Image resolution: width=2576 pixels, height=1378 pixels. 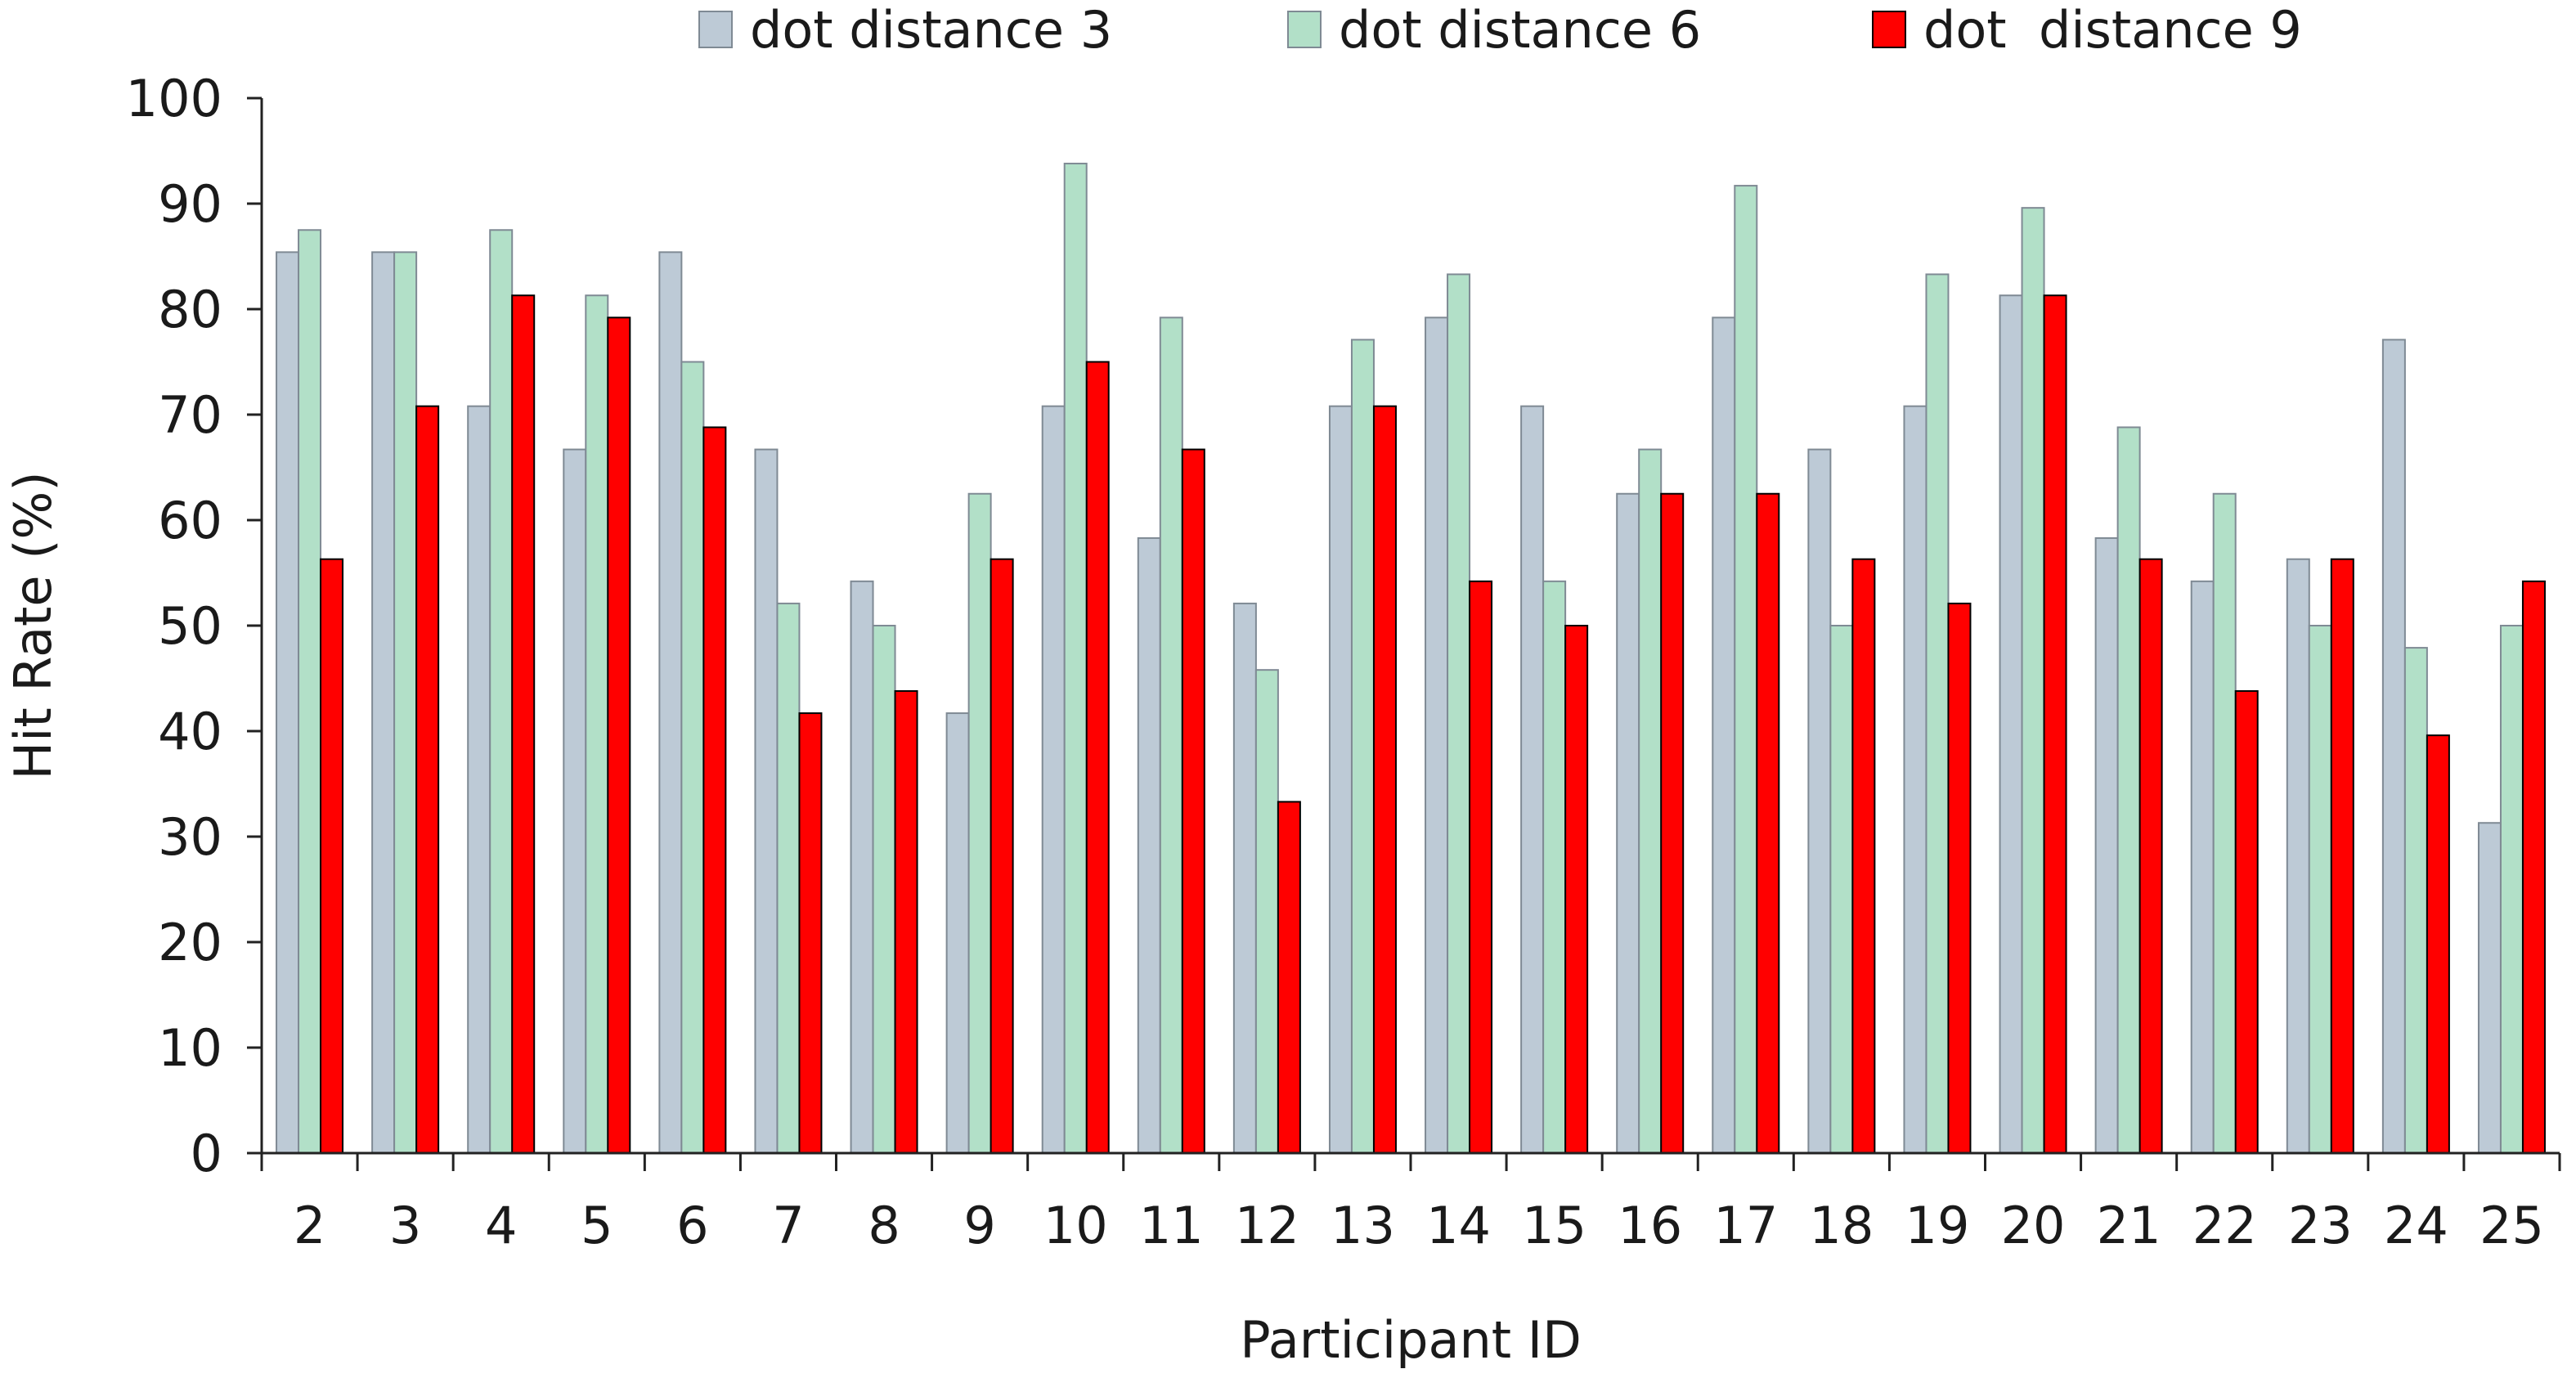 I want to click on x-tick-label: 15, so click(x=1554, y=1225).